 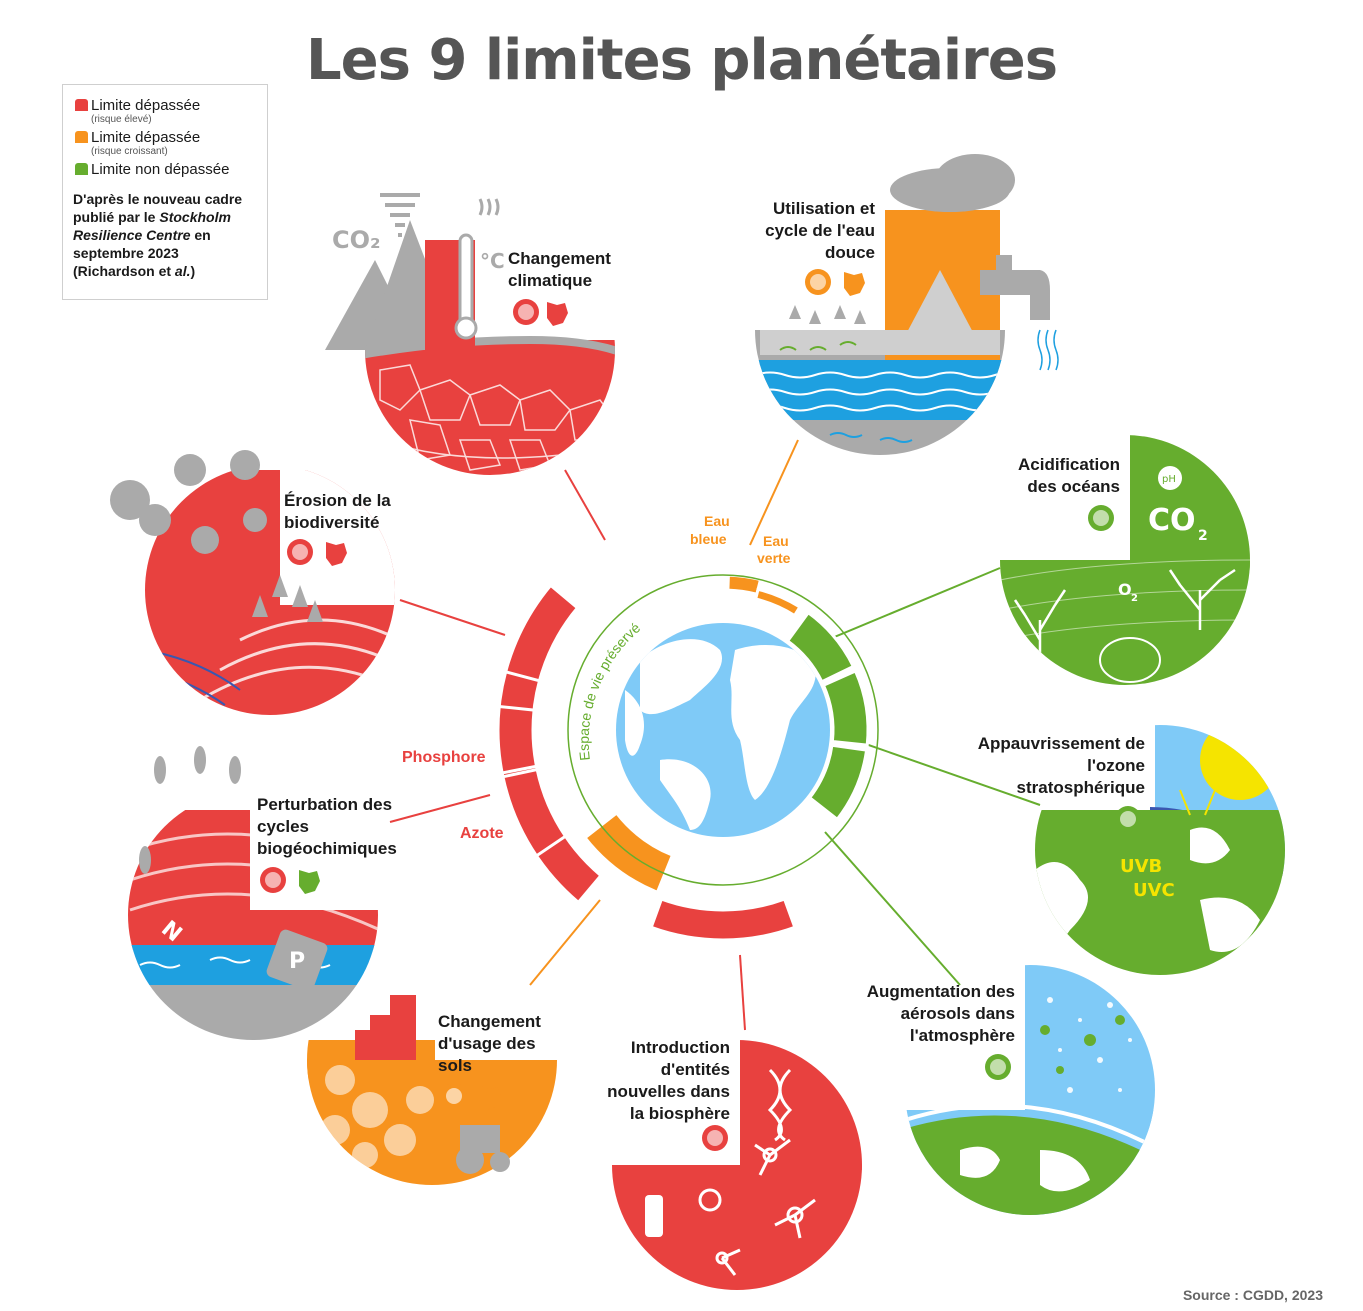 What do you see at coordinates (1125, 589) in the screenshot?
I see `o2-label: O` at bounding box center [1125, 589].